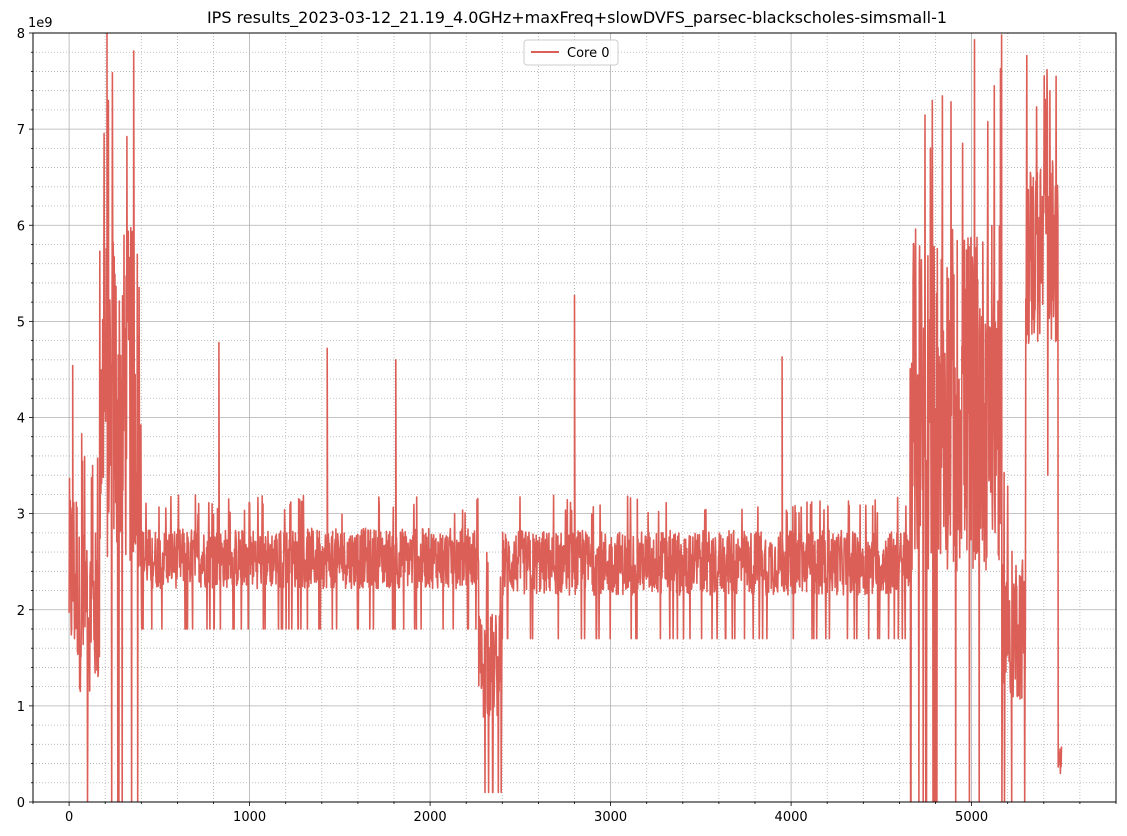  I want to click on legend-box, so click(571, 52).